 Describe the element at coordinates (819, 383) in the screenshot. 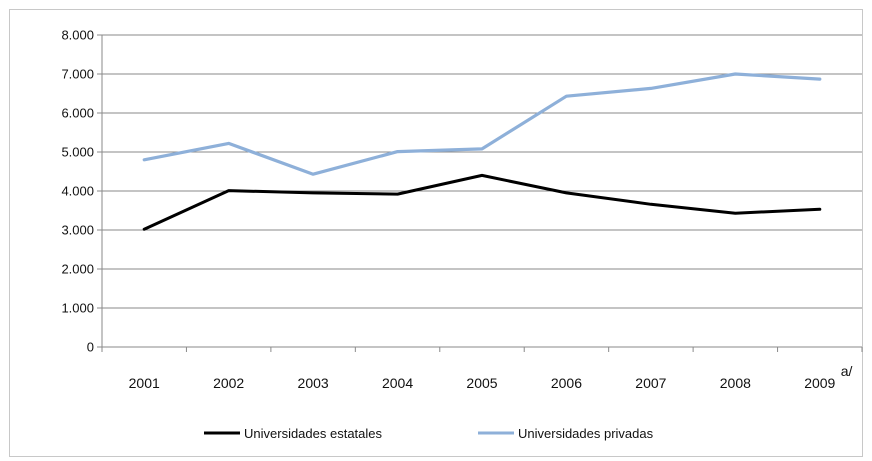

I see `x-tick-label: 2009` at that location.